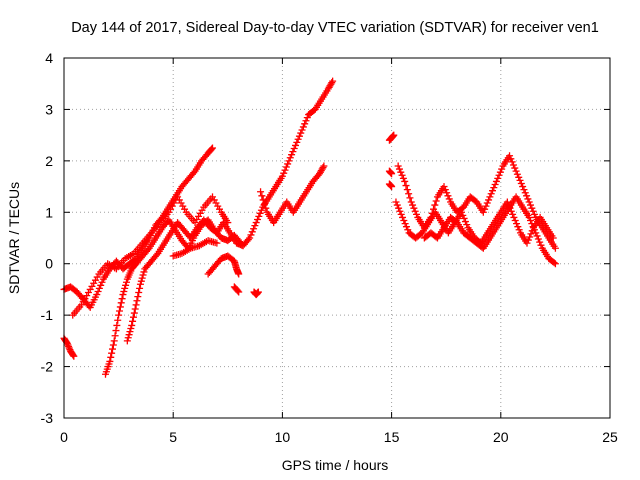  What do you see at coordinates (610, 437) in the screenshot?
I see `x-tick-label: 25` at bounding box center [610, 437].